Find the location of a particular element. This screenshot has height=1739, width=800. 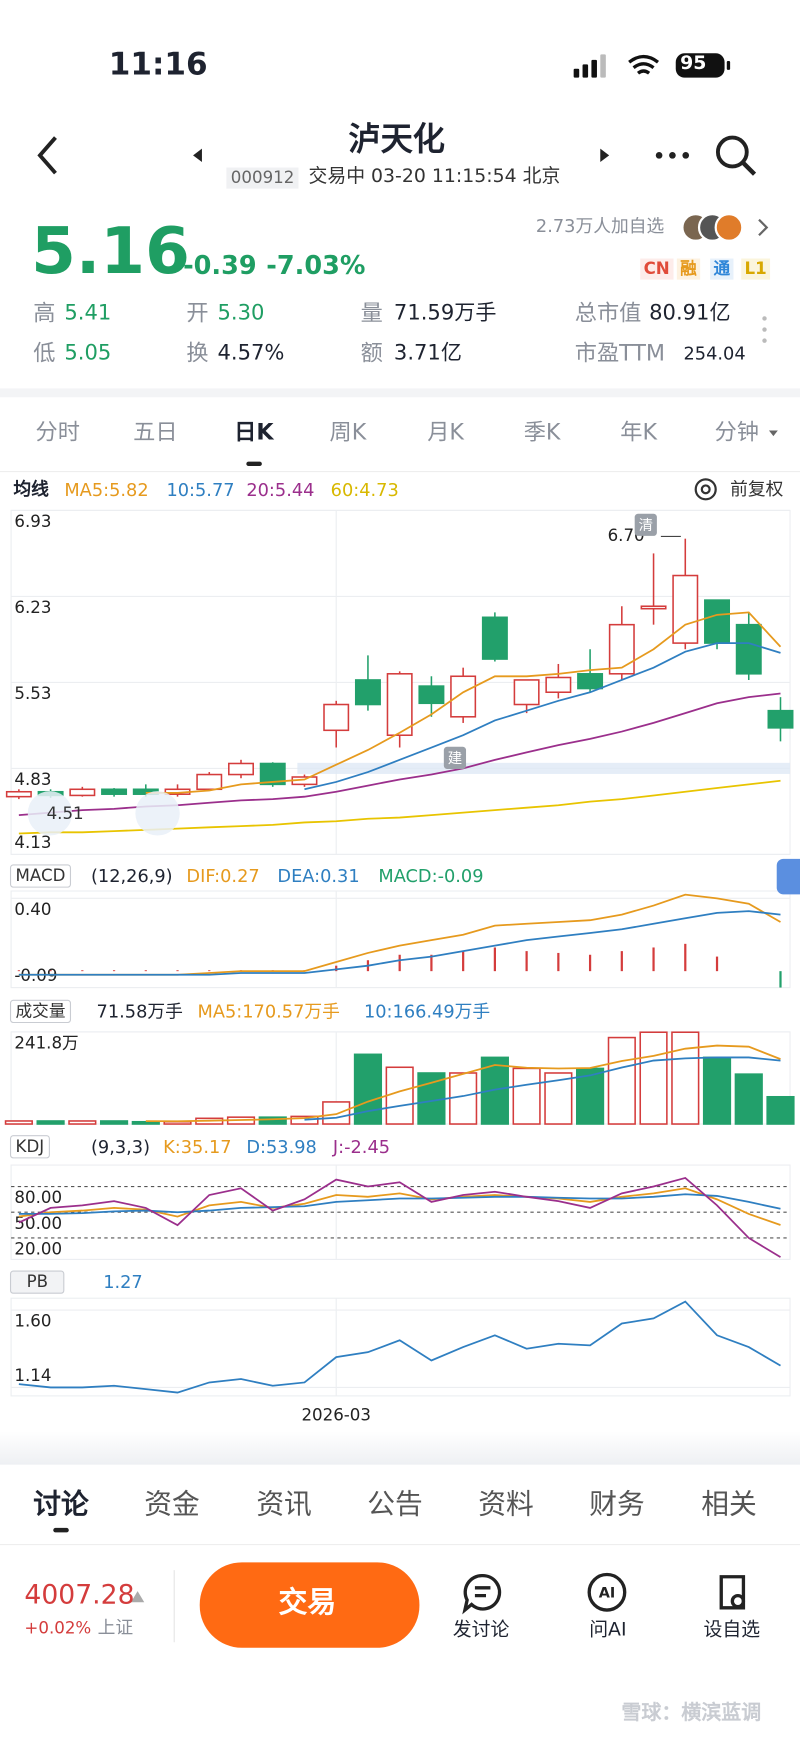

adjust-icon is located at coordinates (705, 489).